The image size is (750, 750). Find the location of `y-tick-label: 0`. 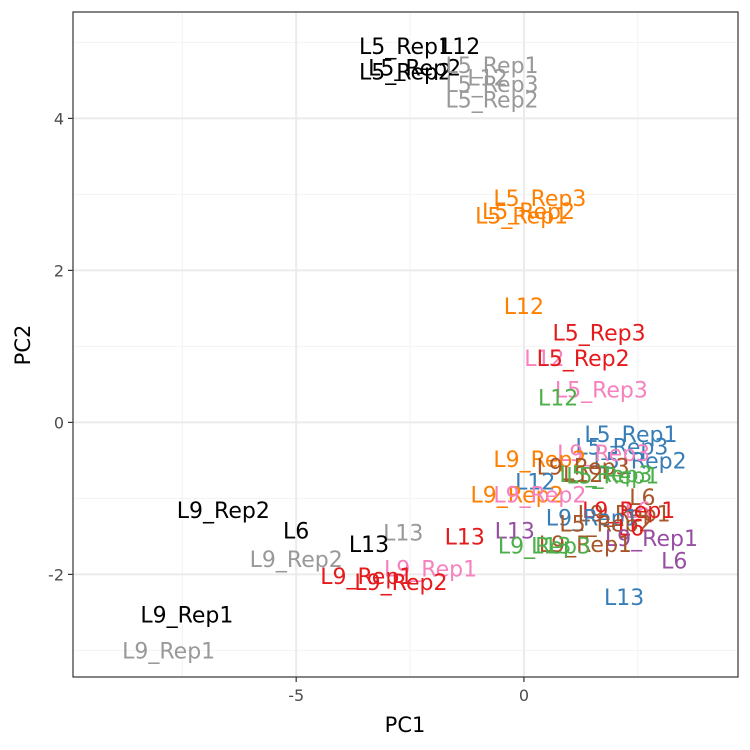

y-tick-label: 0 is located at coordinates (59, 422).